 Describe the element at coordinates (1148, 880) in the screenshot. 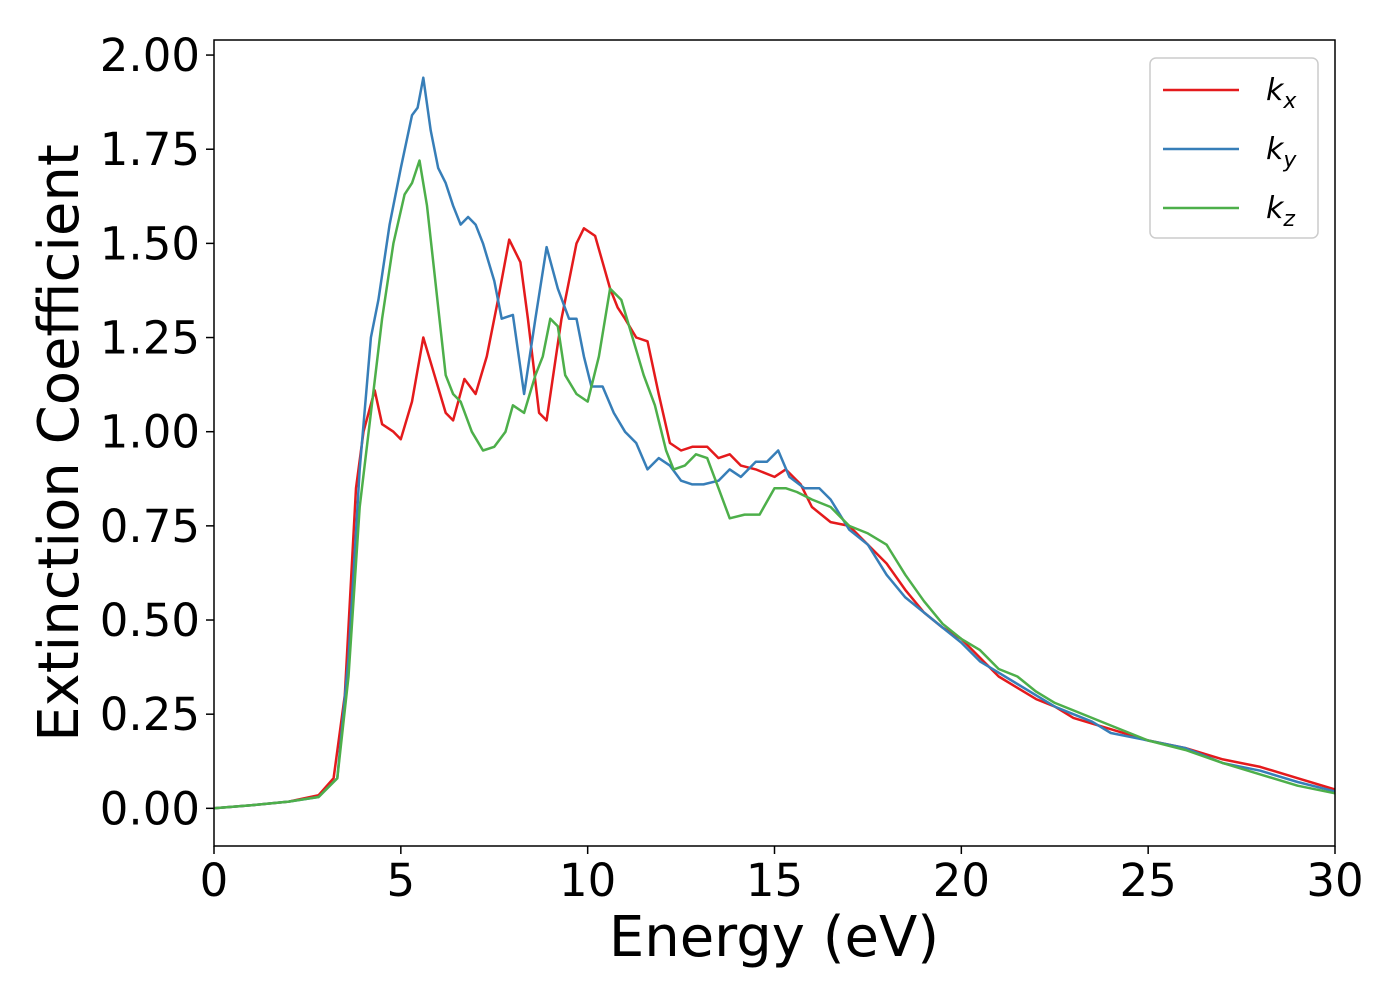

I see `x-tick-label: 25` at that location.